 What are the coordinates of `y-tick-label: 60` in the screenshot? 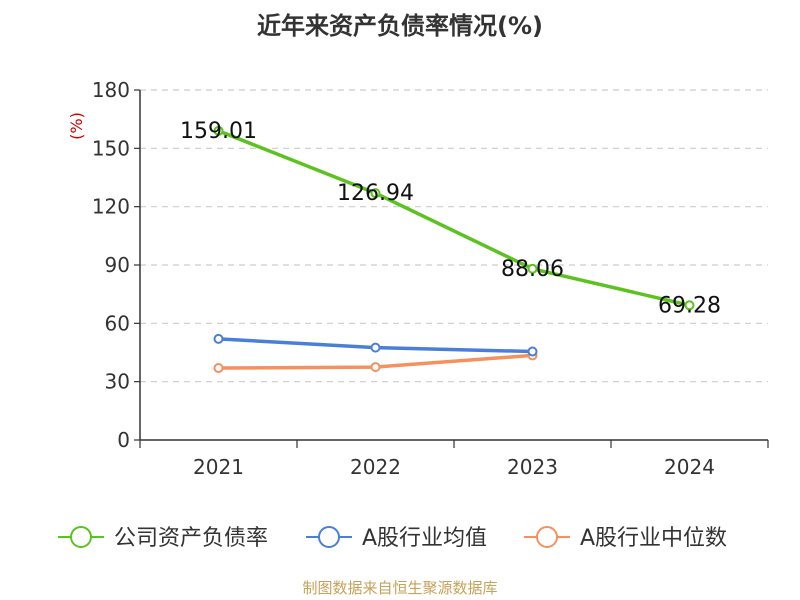 It's located at (117, 323).